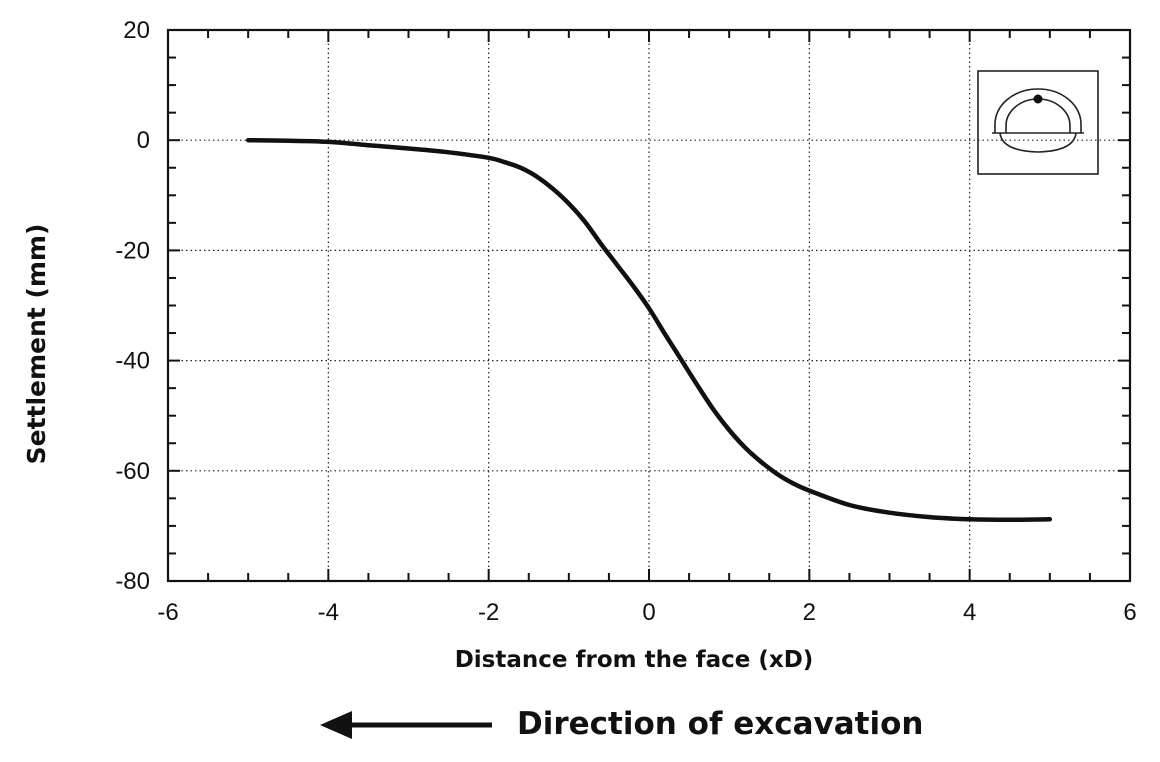 The image size is (1160, 762). What do you see at coordinates (648, 612) in the screenshot?
I see `x-tick-label: 0` at bounding box center [648, 612].